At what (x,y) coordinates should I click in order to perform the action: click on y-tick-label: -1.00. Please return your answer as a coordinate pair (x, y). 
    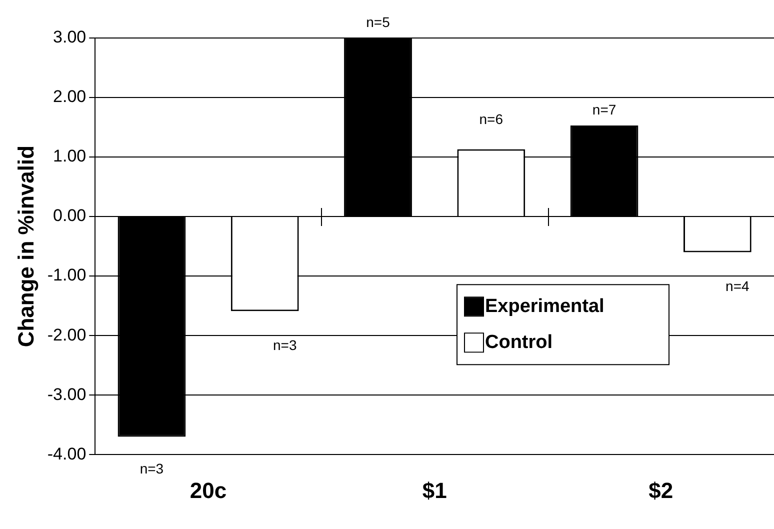
    Looking at the image, I should click on (66, 275).